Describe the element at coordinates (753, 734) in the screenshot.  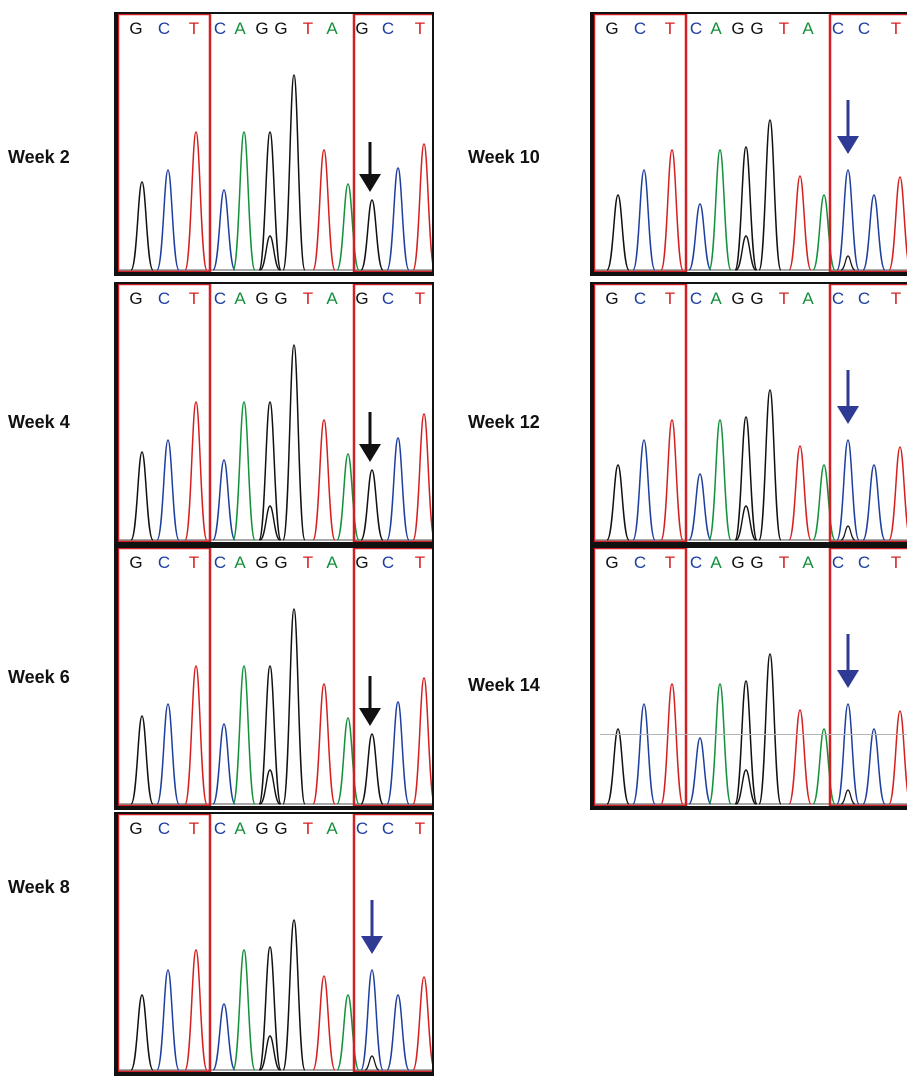
I see `divider-line` at that location.